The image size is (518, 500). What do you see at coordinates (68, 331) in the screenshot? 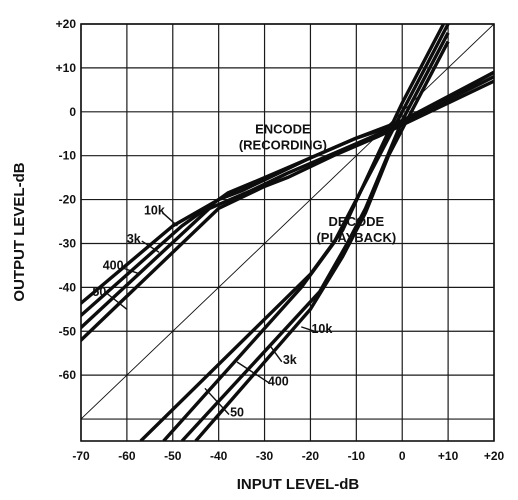
I see `y-tick-label: -50` at bounding box center [68, 331].